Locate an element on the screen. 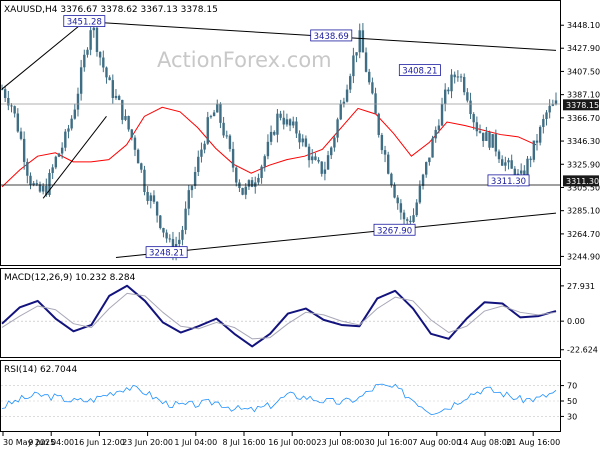 This screenshot has height=450, width=600. macd-line is located at coordinates (279, 316).